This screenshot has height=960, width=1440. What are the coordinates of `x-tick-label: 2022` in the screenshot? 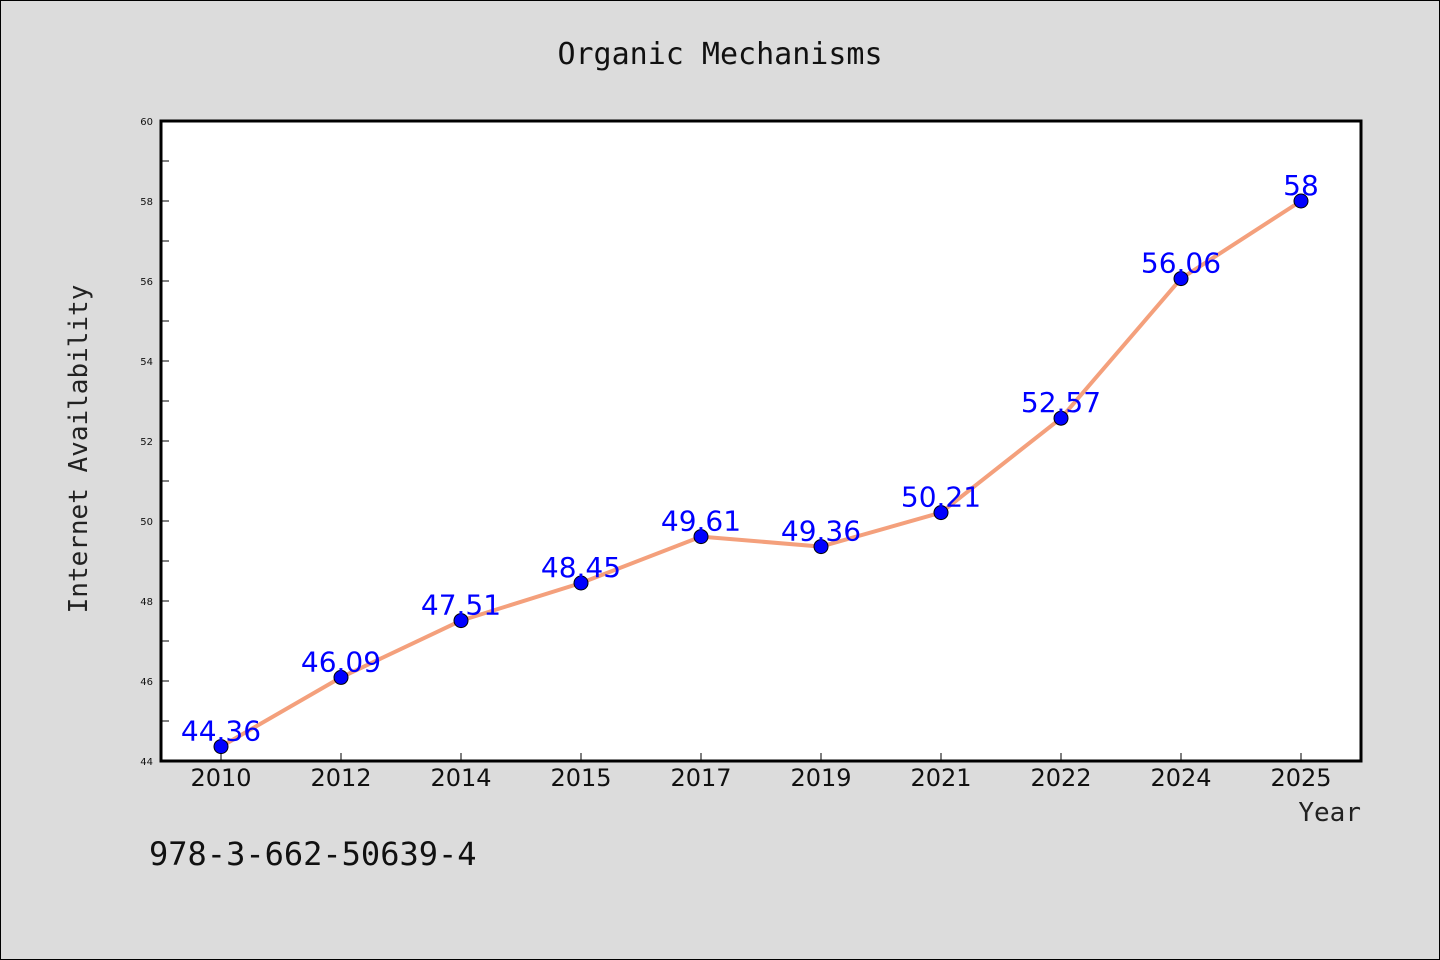 It's located at (1060, 778).